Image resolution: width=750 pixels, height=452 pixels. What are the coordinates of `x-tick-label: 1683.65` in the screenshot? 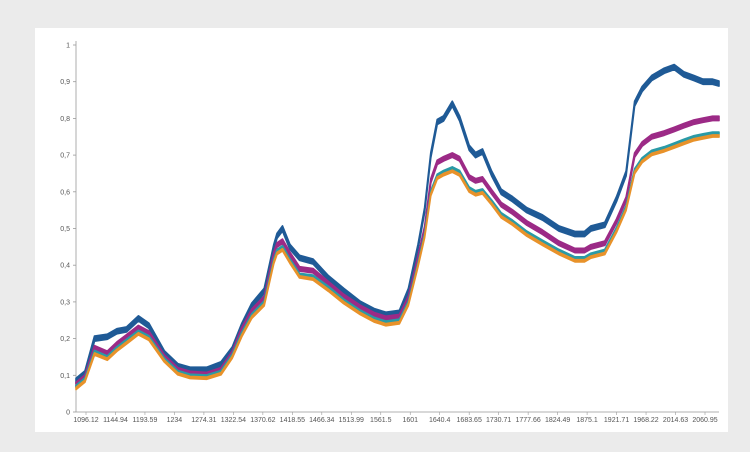 It's located at (469, 420).